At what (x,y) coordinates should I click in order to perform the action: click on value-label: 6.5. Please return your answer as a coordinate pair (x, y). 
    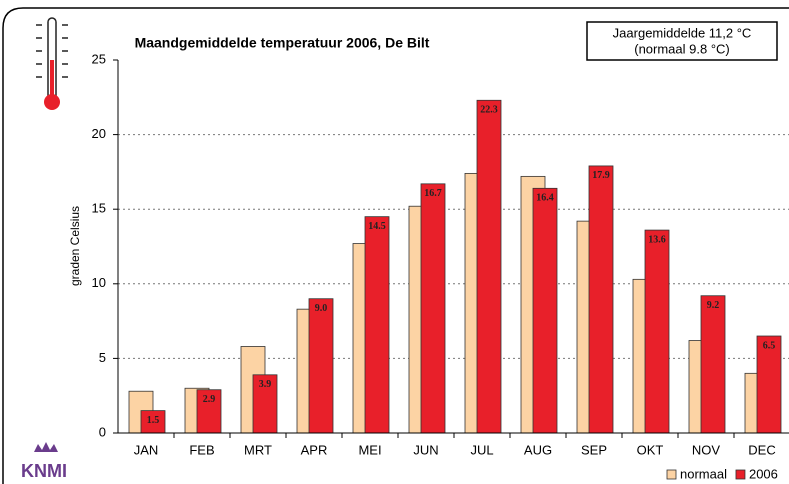
    Looking at the image, I should click on (769, 345).